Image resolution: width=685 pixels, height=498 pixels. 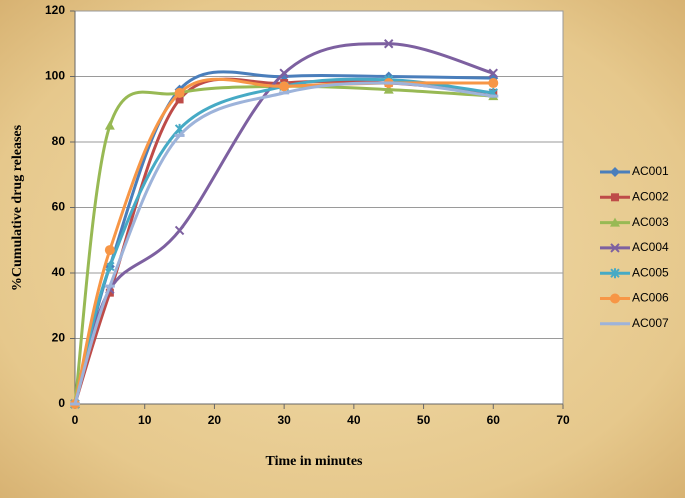 I want to click on x-tick-label: 10, so click(x=145, y=420).